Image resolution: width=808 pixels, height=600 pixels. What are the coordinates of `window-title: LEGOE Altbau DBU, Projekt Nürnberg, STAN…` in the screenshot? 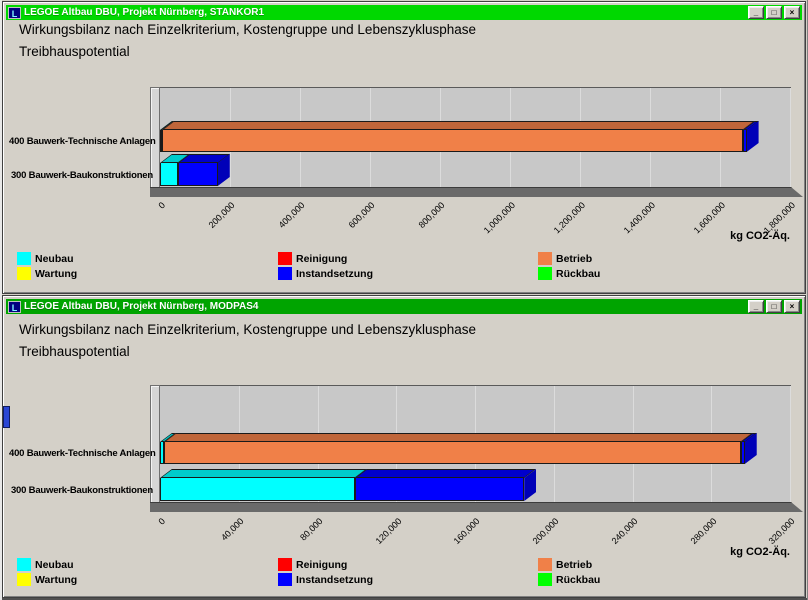 It's located at (144, 12).